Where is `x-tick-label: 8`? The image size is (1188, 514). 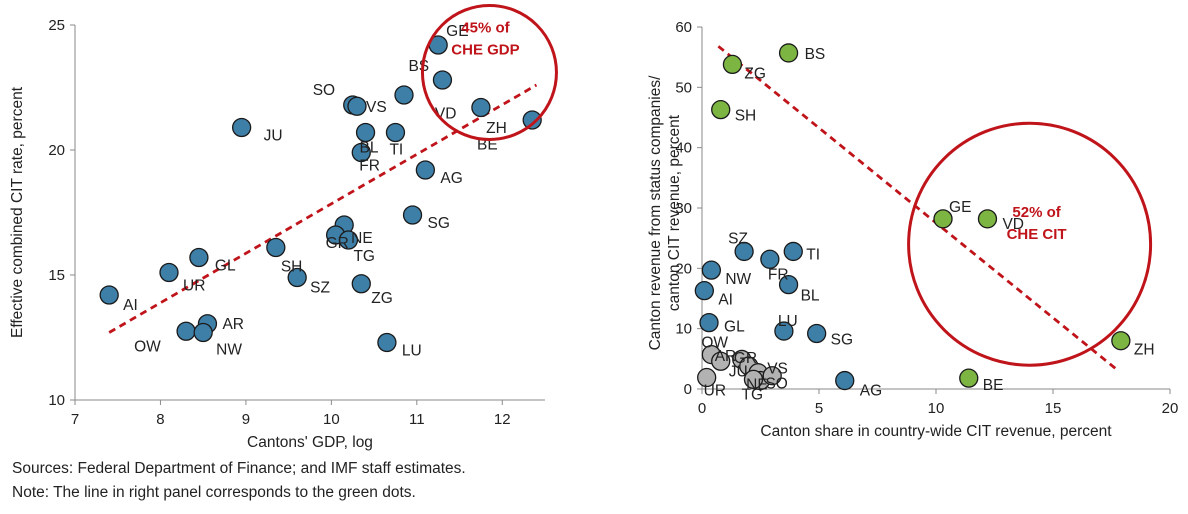 x-tick-label: 8 is located at coordinates (160, 419).